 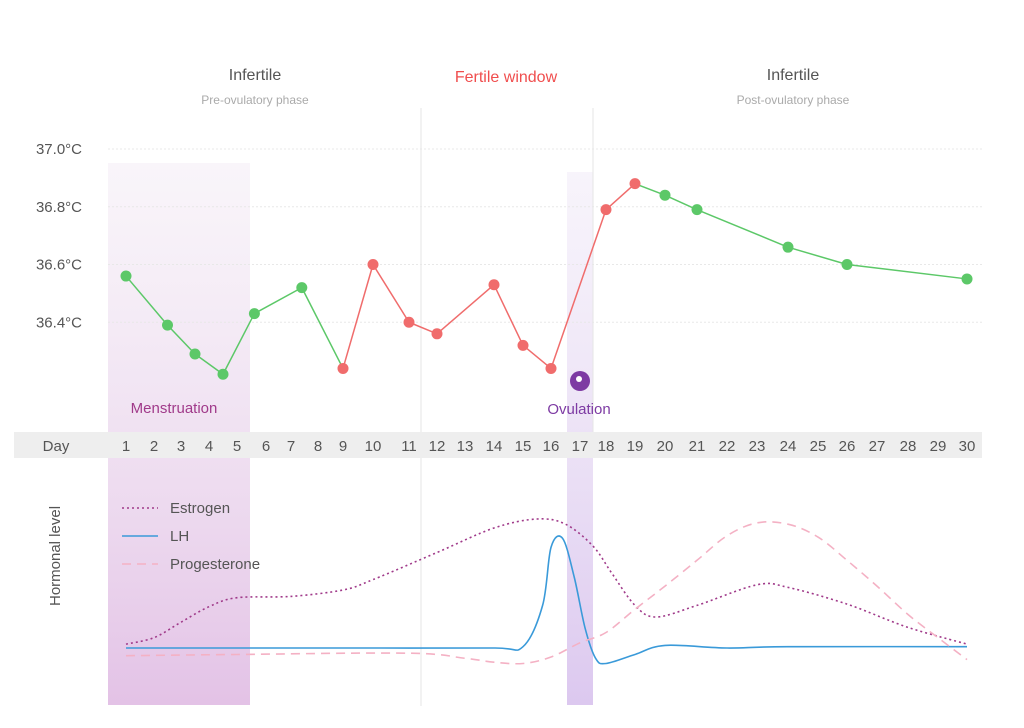 I want to click on day-tick-label: 18, so click(x=606, y=446).